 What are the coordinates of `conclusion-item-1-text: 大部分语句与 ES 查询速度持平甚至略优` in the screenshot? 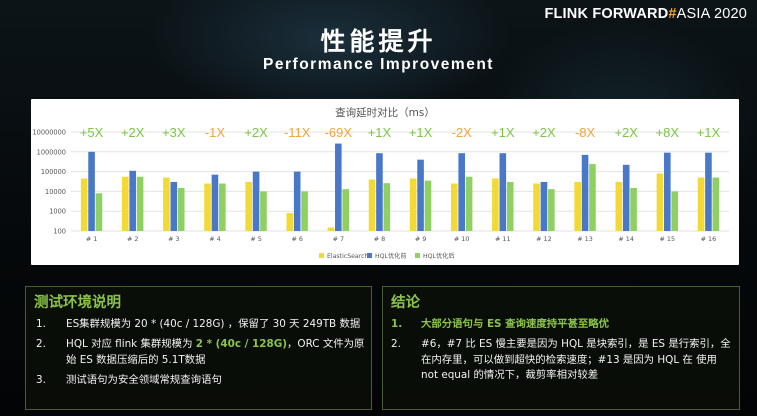 It's located at (515, 324).